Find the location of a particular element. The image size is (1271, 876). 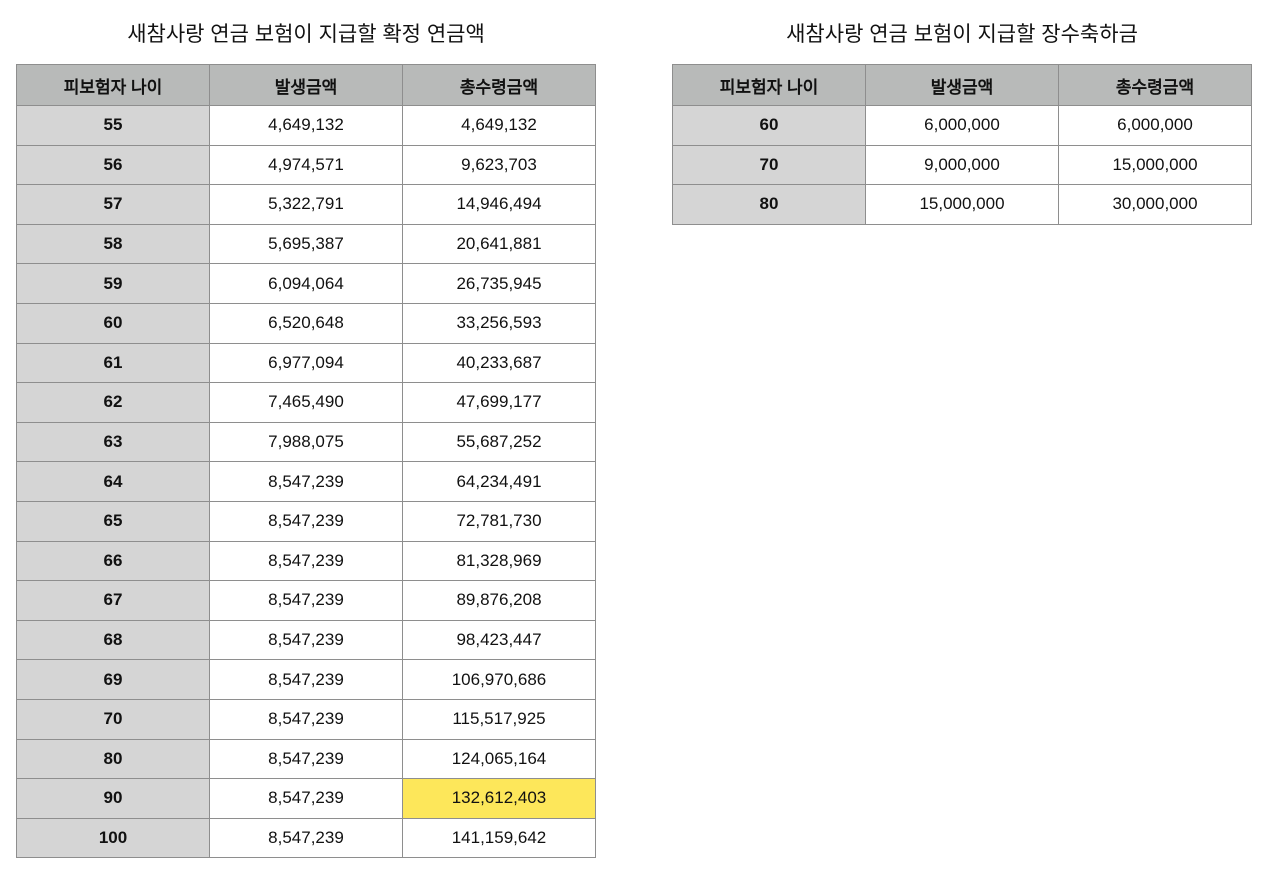

total-cell: 9,623,703 is located at coordinates (499, 165).